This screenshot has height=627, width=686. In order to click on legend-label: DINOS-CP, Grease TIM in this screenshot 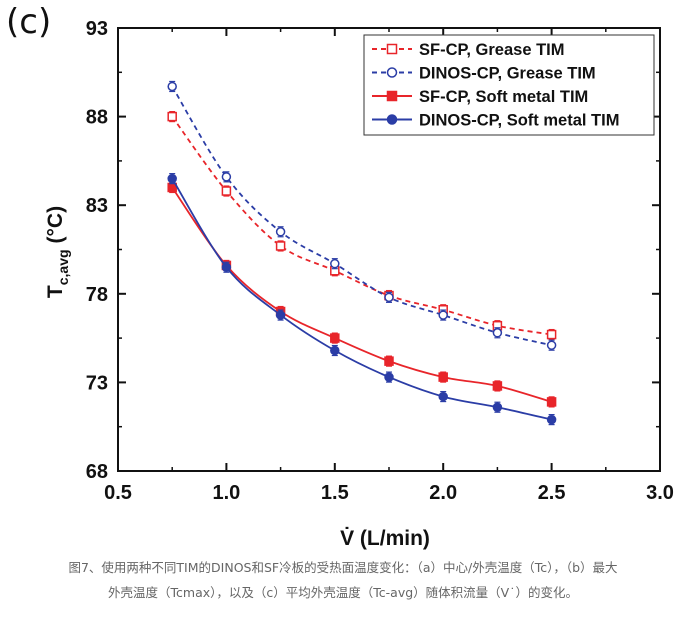, I will do `click(507, 74)`.